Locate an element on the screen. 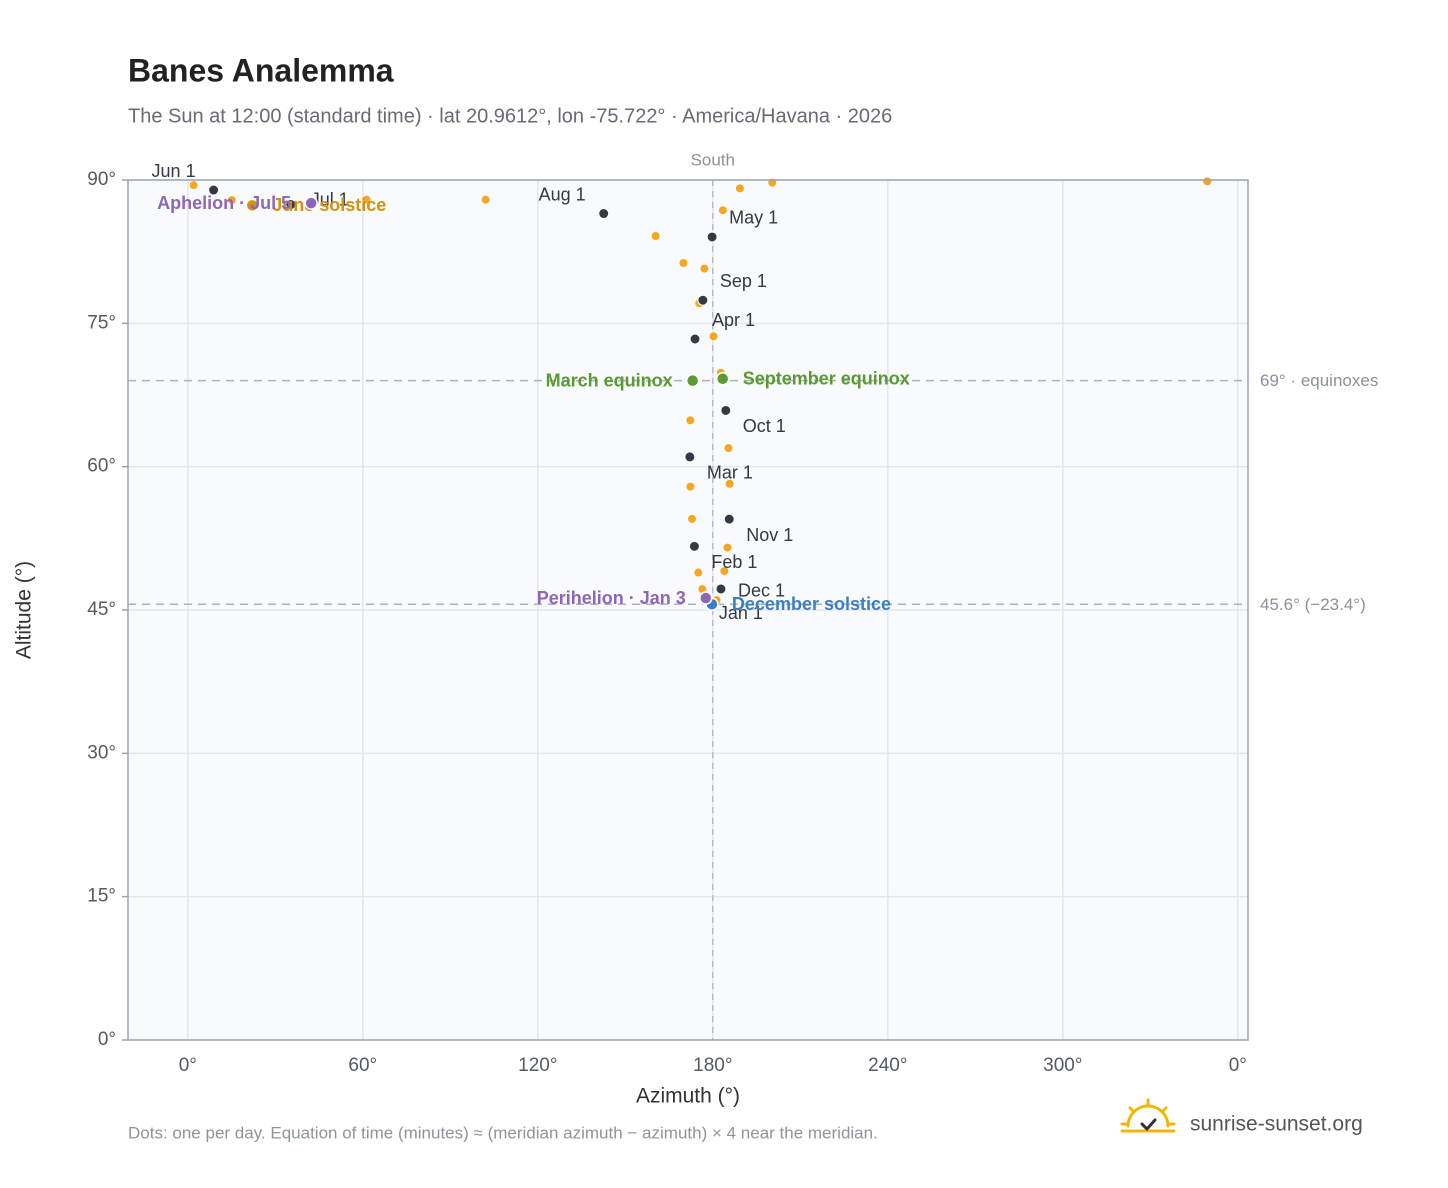 Image resolution: width=1448 pixels, height=1188 pixels. month-label: Jun 1 is located at coordinates (174, 171).